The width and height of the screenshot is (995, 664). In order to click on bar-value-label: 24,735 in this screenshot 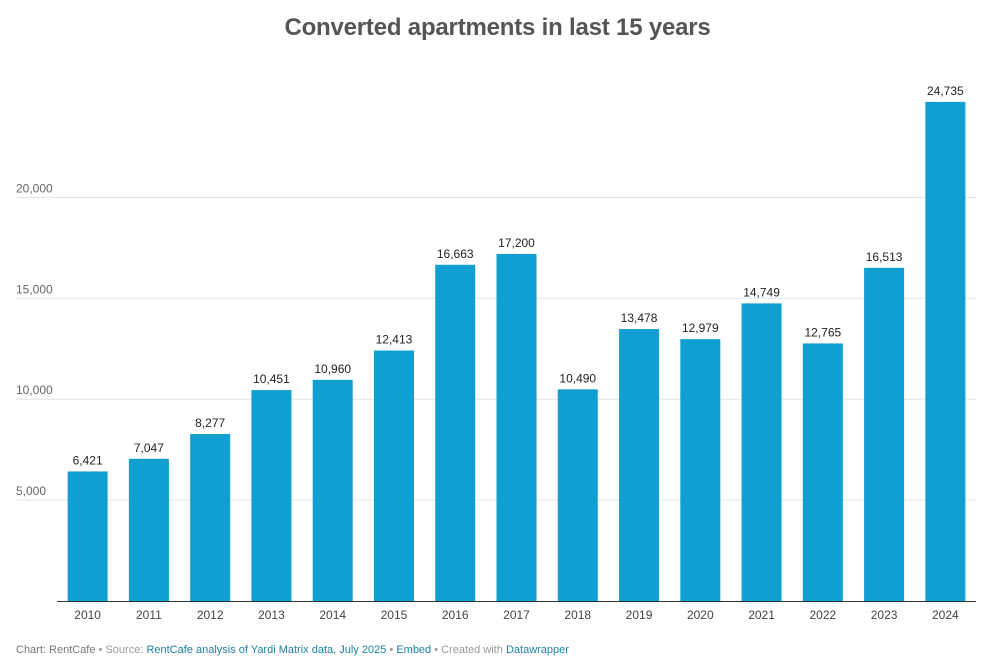, I will do `click(945, 91)`.